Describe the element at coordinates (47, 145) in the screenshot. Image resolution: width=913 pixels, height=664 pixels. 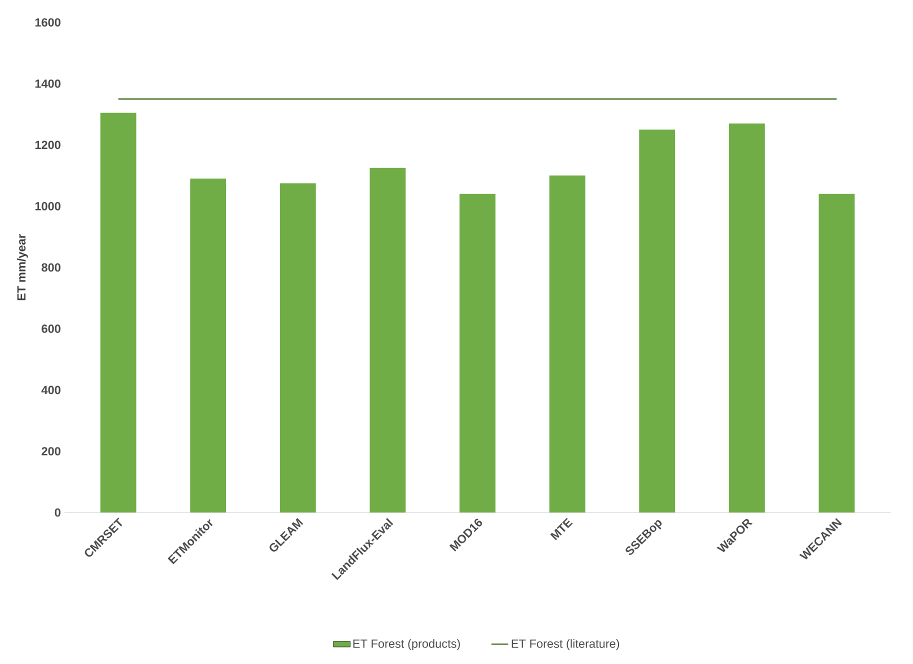
I see `y-tick-label: 1200` at that location.